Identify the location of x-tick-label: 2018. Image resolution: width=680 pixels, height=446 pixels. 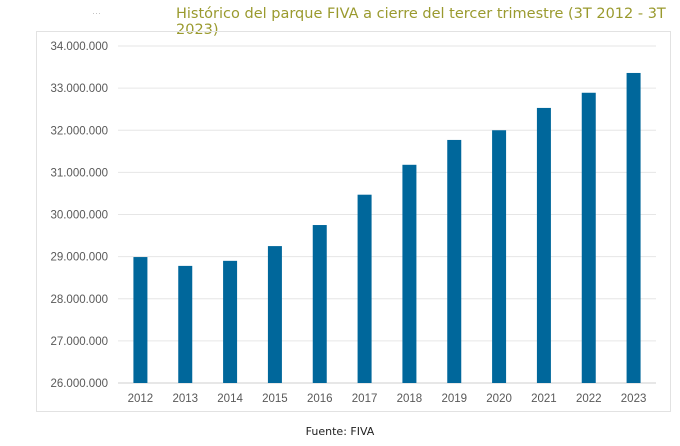
(410, 399).